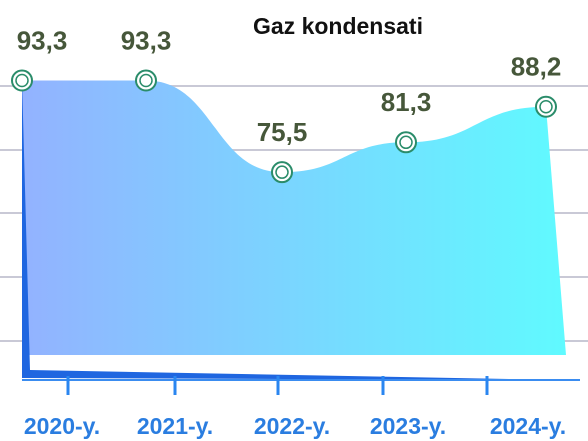  Describe the element at coordinates (528, 426) in the screenshot. I see `x-tick-label: 2024-y.` at that location.